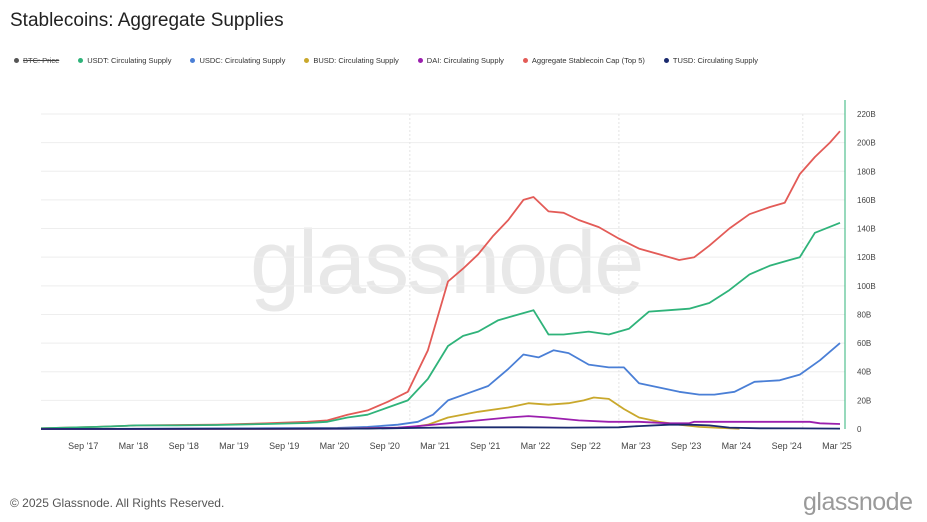 The width and height of the screenshot is (927, 522). I want to click on legend-label: USDC: Circulating Supply, so click(242, 60).